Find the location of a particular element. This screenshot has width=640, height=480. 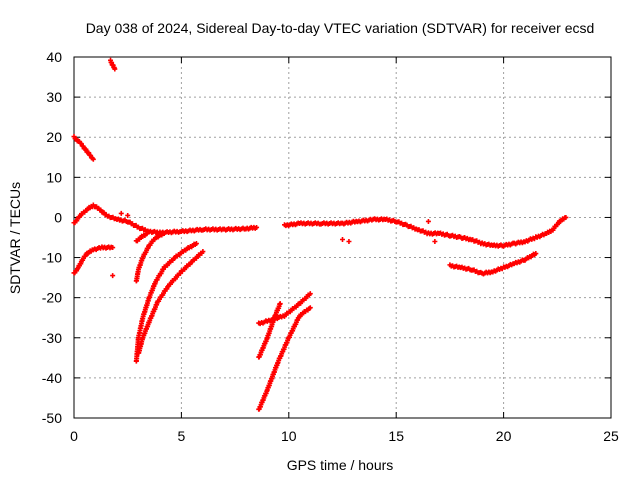

y-tick-label: -40 is located at coordinates (52, 378).